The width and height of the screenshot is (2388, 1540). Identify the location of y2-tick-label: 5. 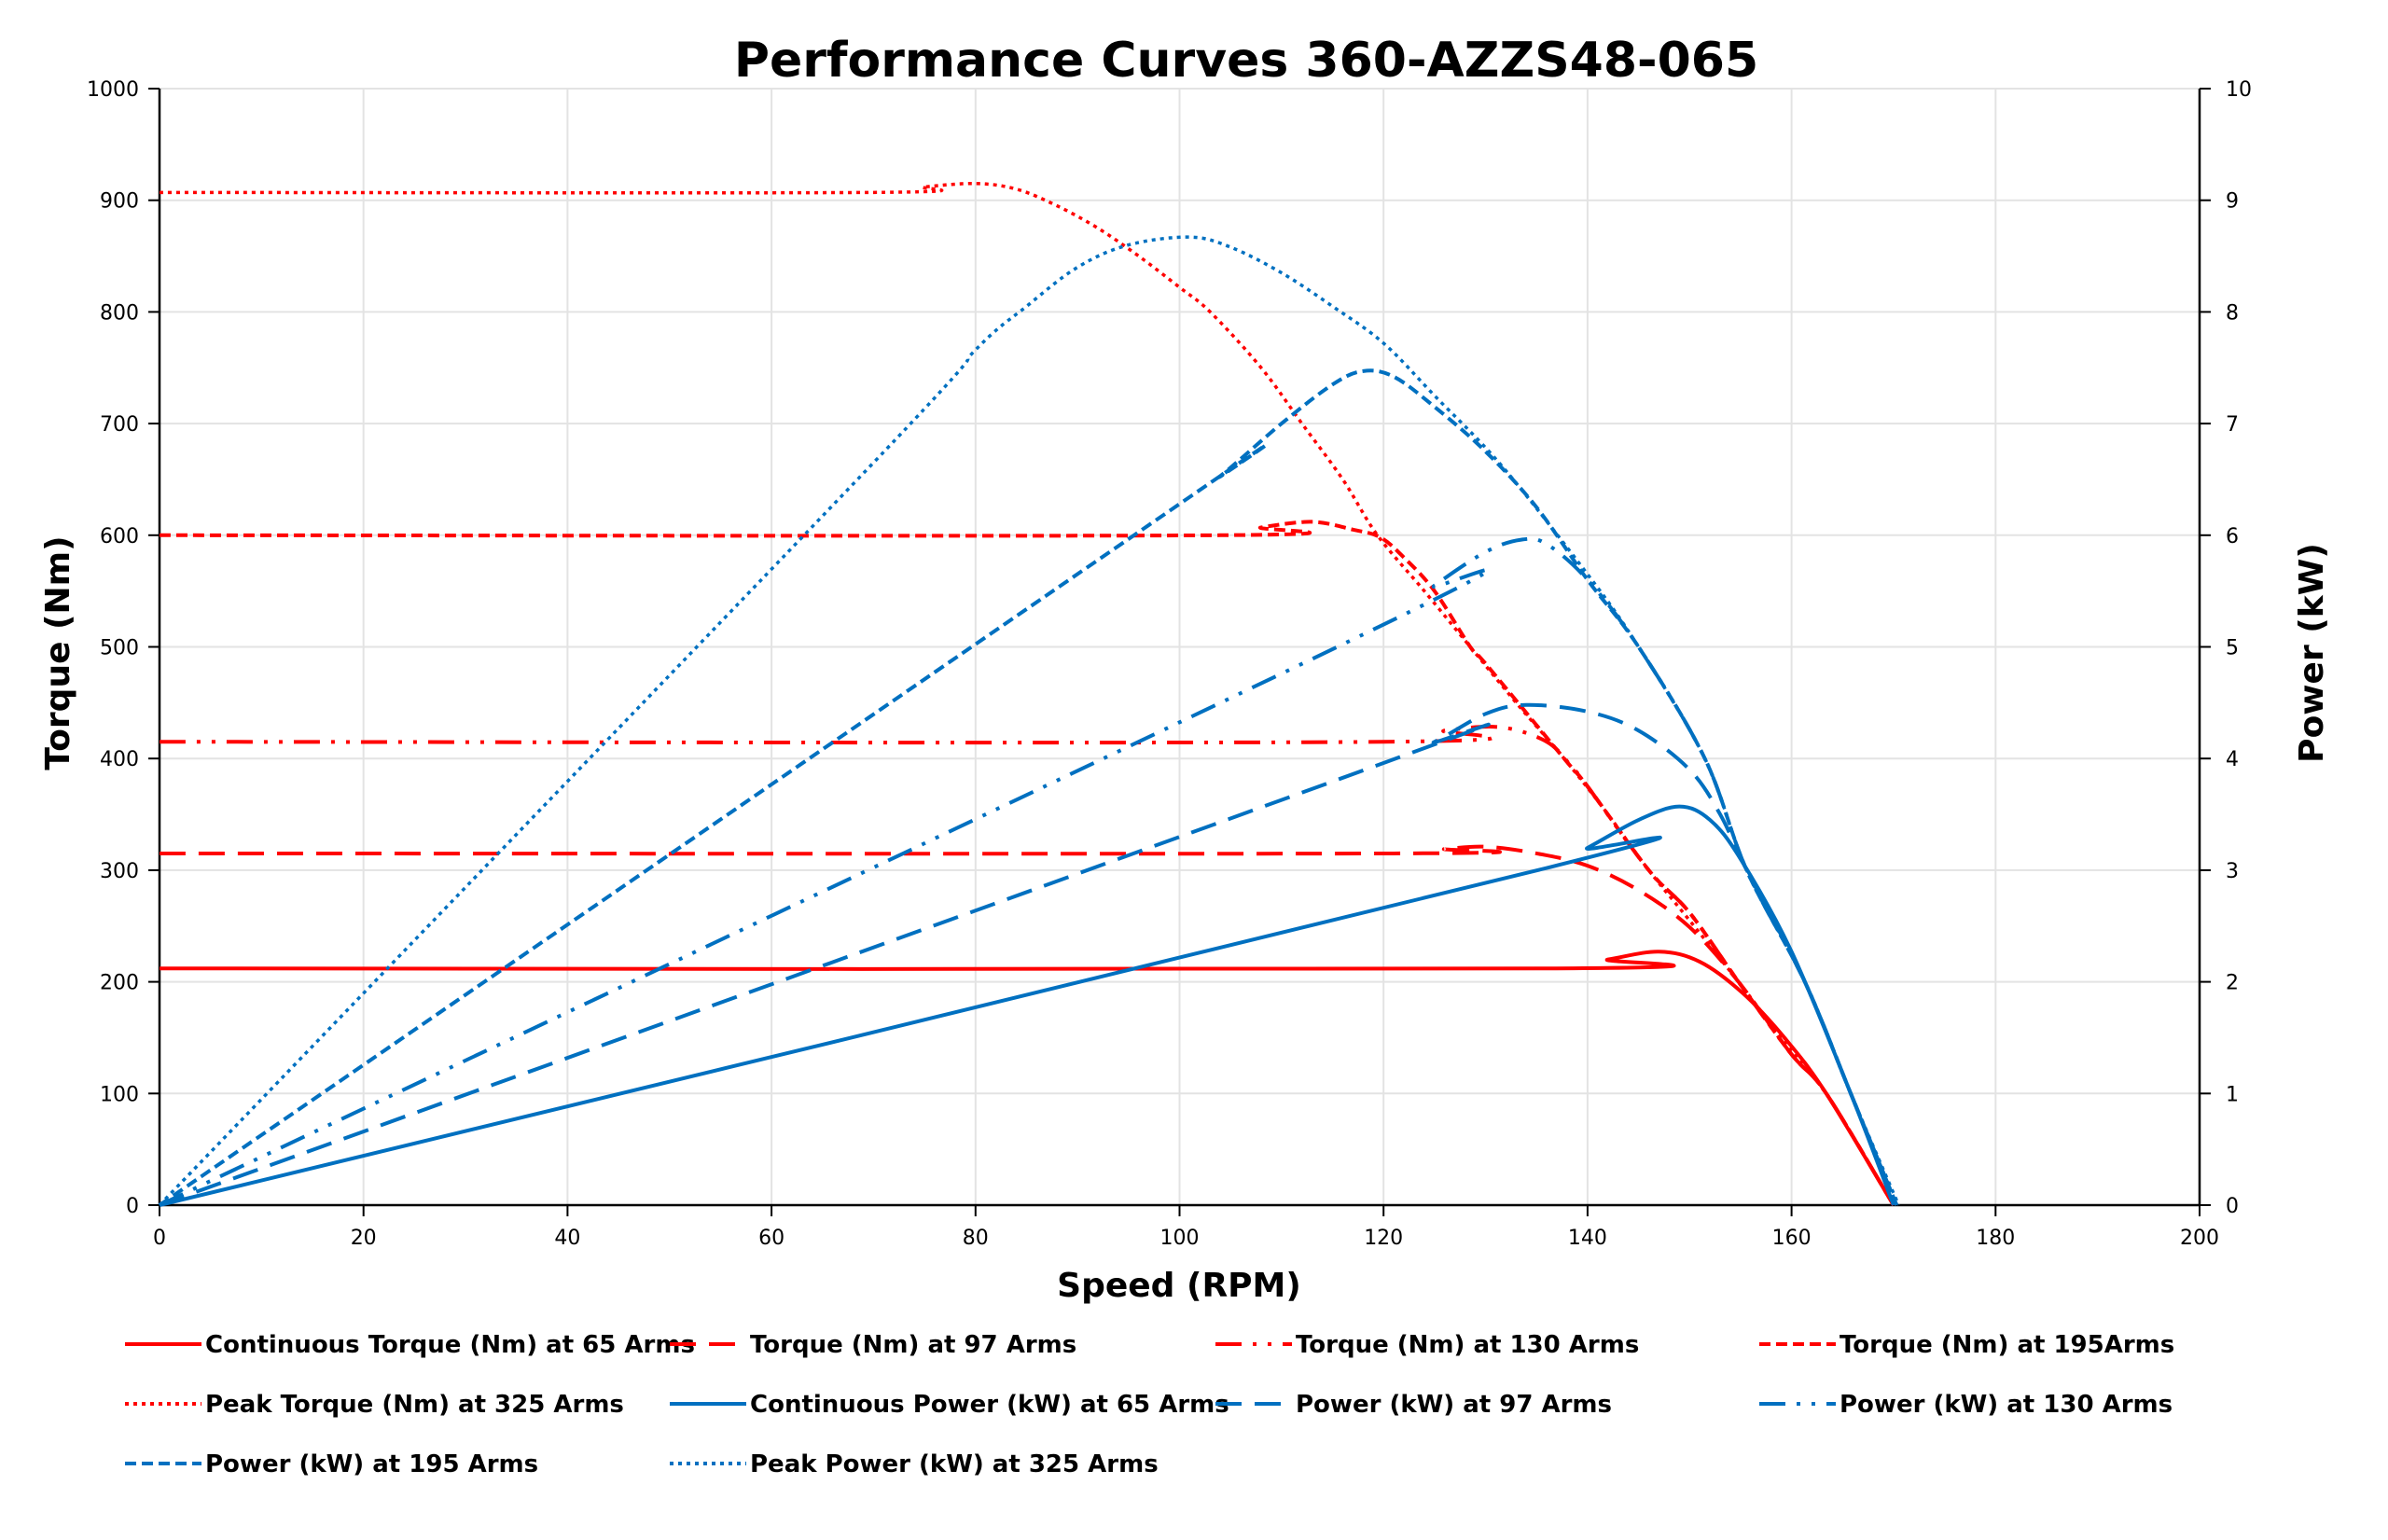
(2232, 648).